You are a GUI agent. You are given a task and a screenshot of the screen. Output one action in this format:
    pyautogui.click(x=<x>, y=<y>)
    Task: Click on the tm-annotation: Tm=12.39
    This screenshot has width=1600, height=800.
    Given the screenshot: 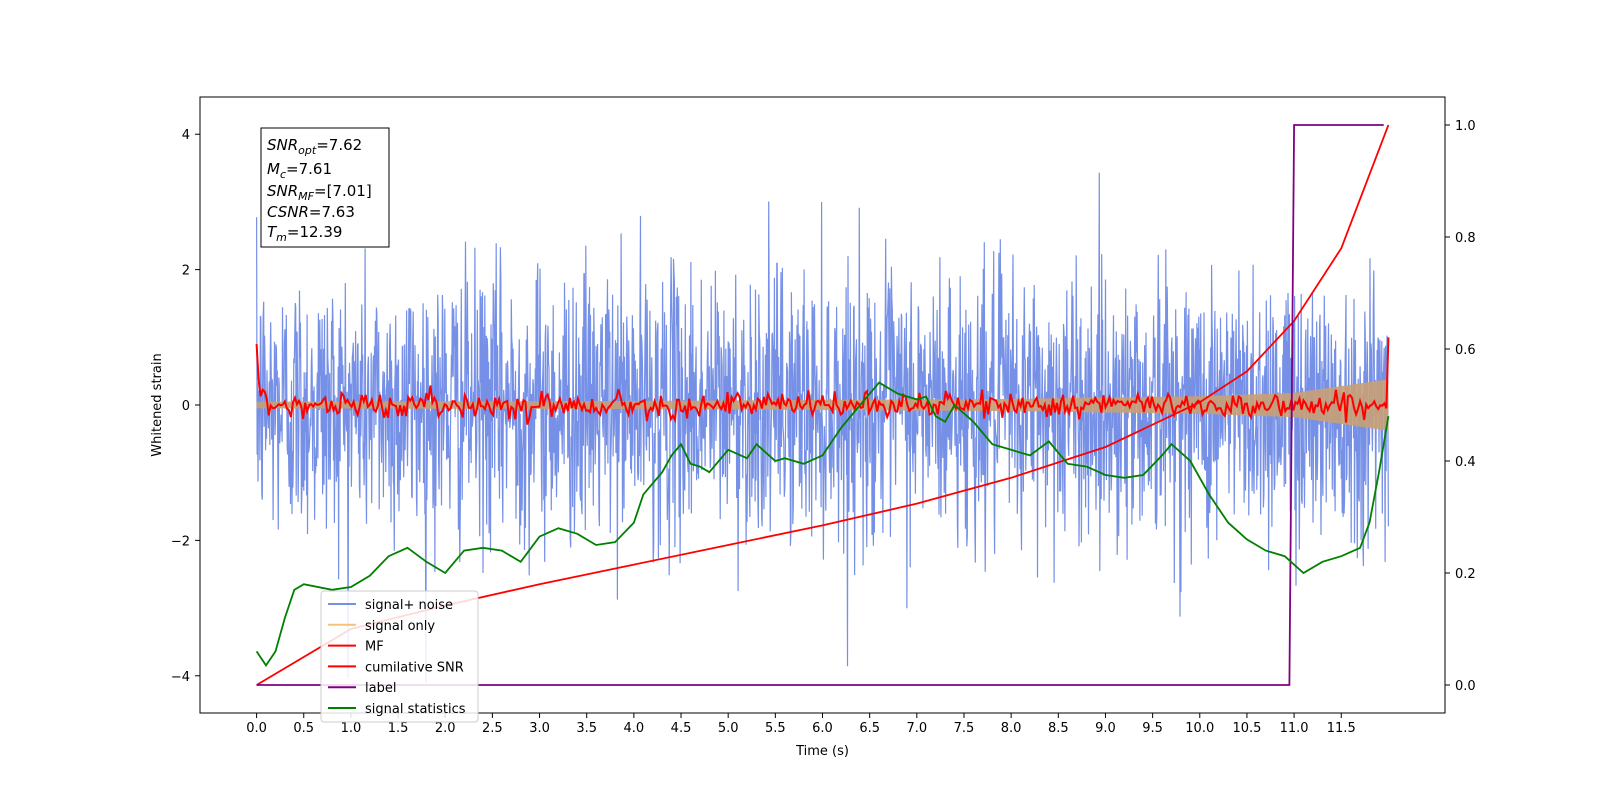 What is the action you would take?
    pyautogui.click(x=304, y=233)
    